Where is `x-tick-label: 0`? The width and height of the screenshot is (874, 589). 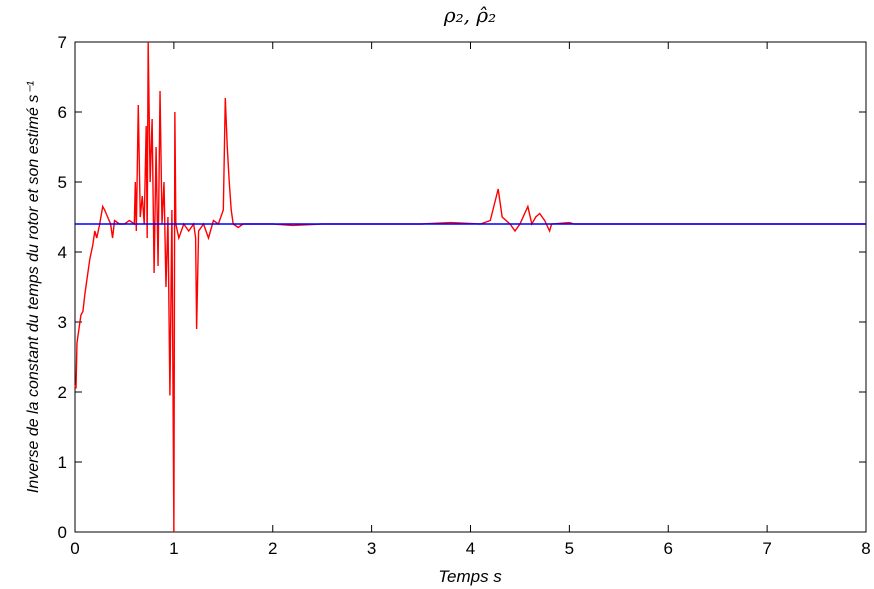
x-tick-label: 0 is located at coordinates (74, 548).